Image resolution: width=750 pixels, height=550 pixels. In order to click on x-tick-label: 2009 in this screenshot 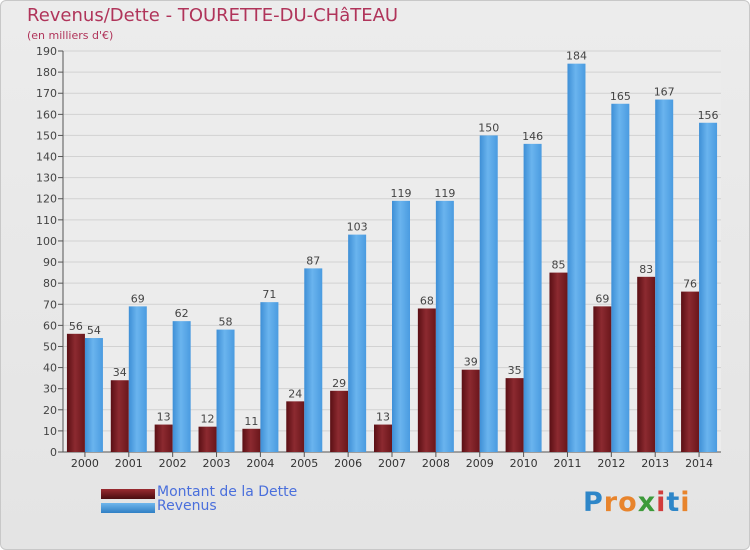, I will do `click(480, 463)`.